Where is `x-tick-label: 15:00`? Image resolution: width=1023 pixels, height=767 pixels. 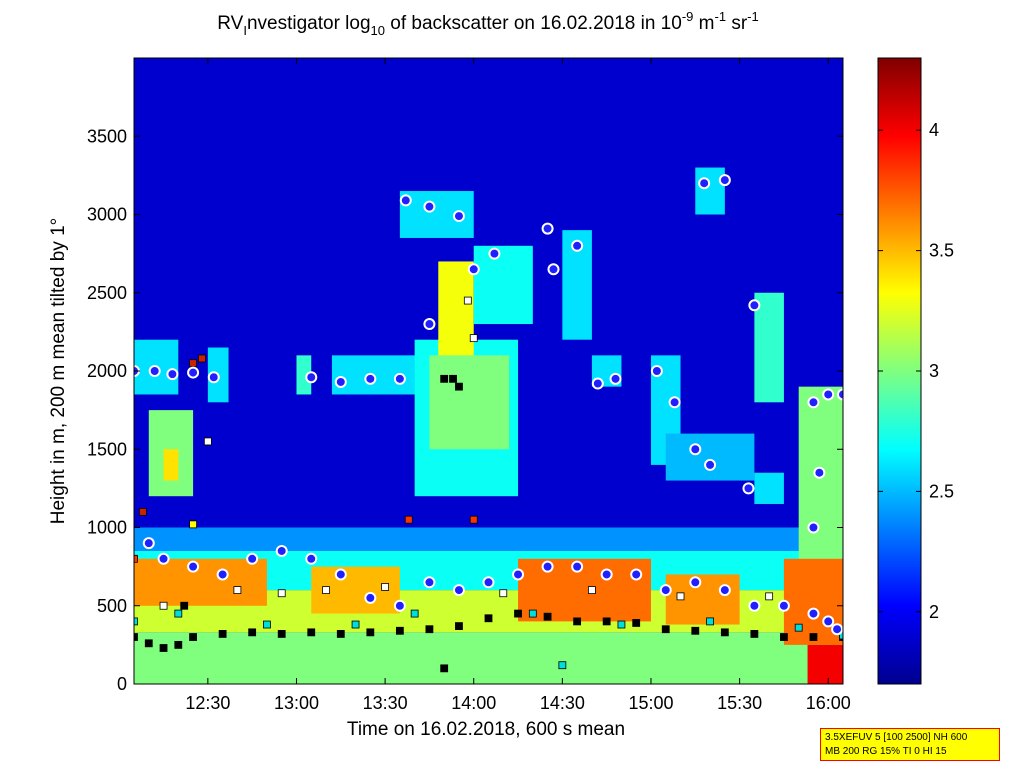 x-tick-label: 15:00 is located at coordinates (650, 703).